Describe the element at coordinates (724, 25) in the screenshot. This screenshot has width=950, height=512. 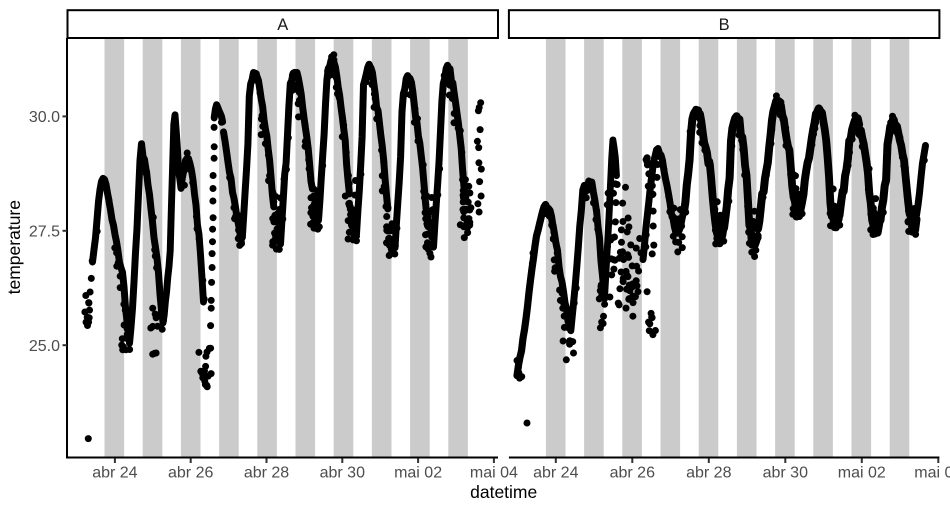
I see `svg-text: B` at that location.